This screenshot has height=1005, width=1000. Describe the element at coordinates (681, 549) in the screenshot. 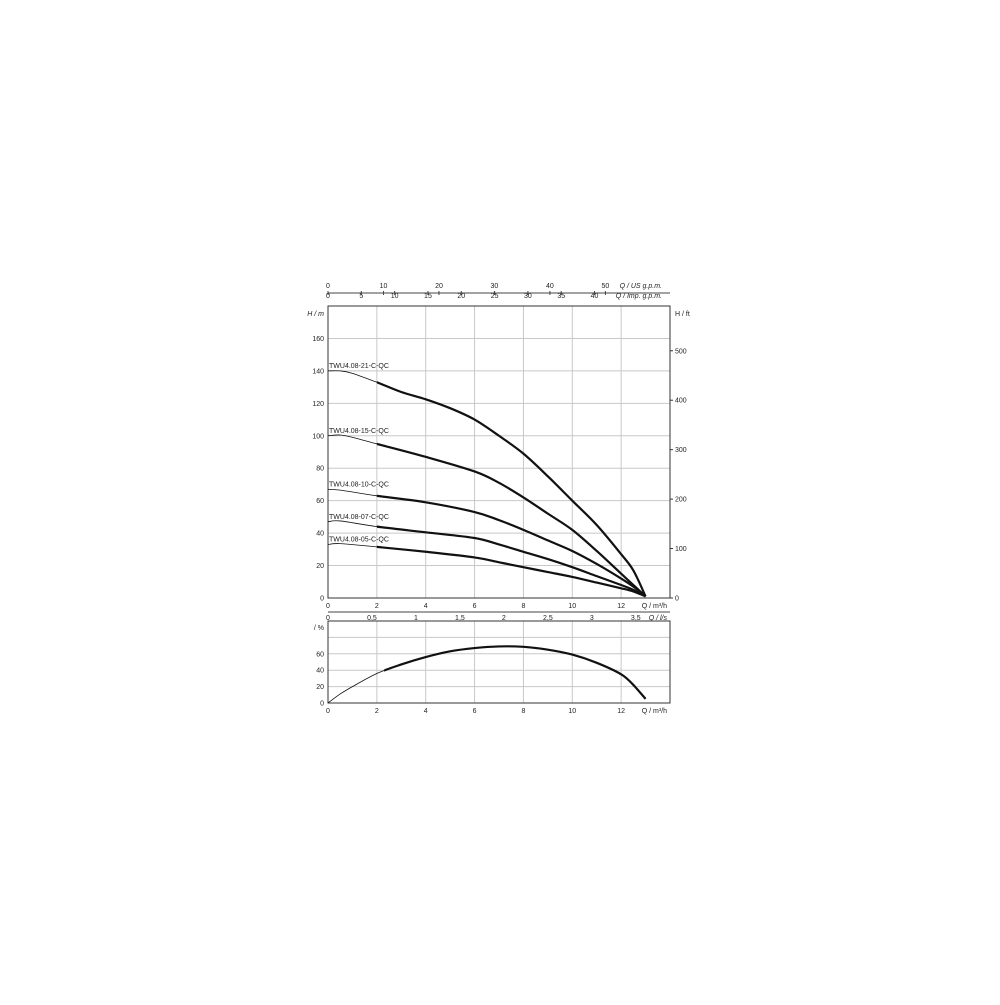

I see `y2-tick-label: 100` at that location.